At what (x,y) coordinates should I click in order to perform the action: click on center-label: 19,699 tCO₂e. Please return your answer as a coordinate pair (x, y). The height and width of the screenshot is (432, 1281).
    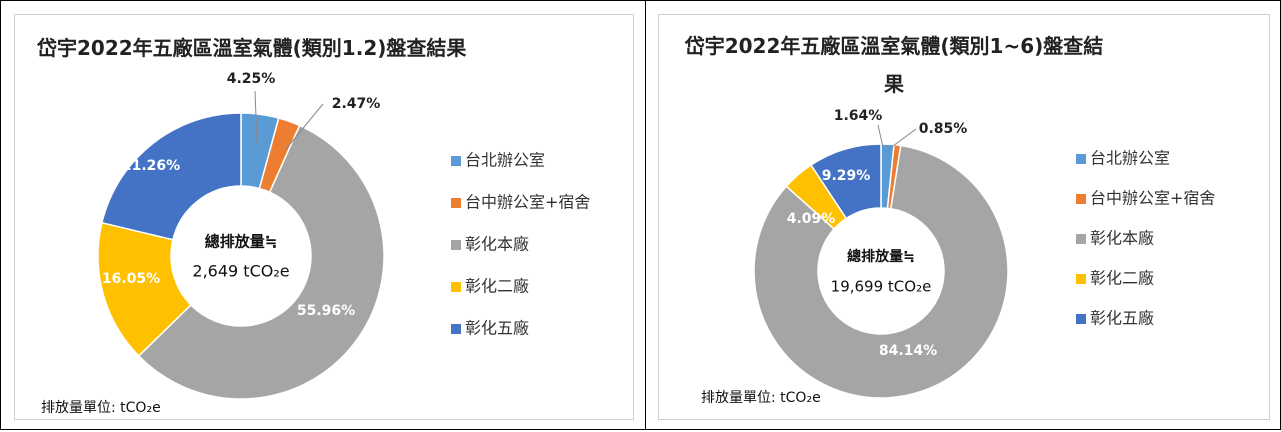
    Looking at the image, I should click on (881, 287).